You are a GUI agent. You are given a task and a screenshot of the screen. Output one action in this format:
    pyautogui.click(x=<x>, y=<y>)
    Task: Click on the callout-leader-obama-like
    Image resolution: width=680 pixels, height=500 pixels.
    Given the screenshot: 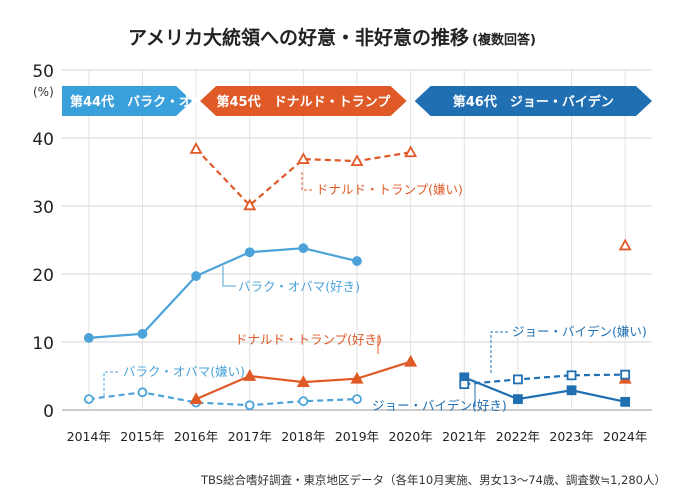 What is the action you would take?
    pyautogui.click(x=229, y=276)
    